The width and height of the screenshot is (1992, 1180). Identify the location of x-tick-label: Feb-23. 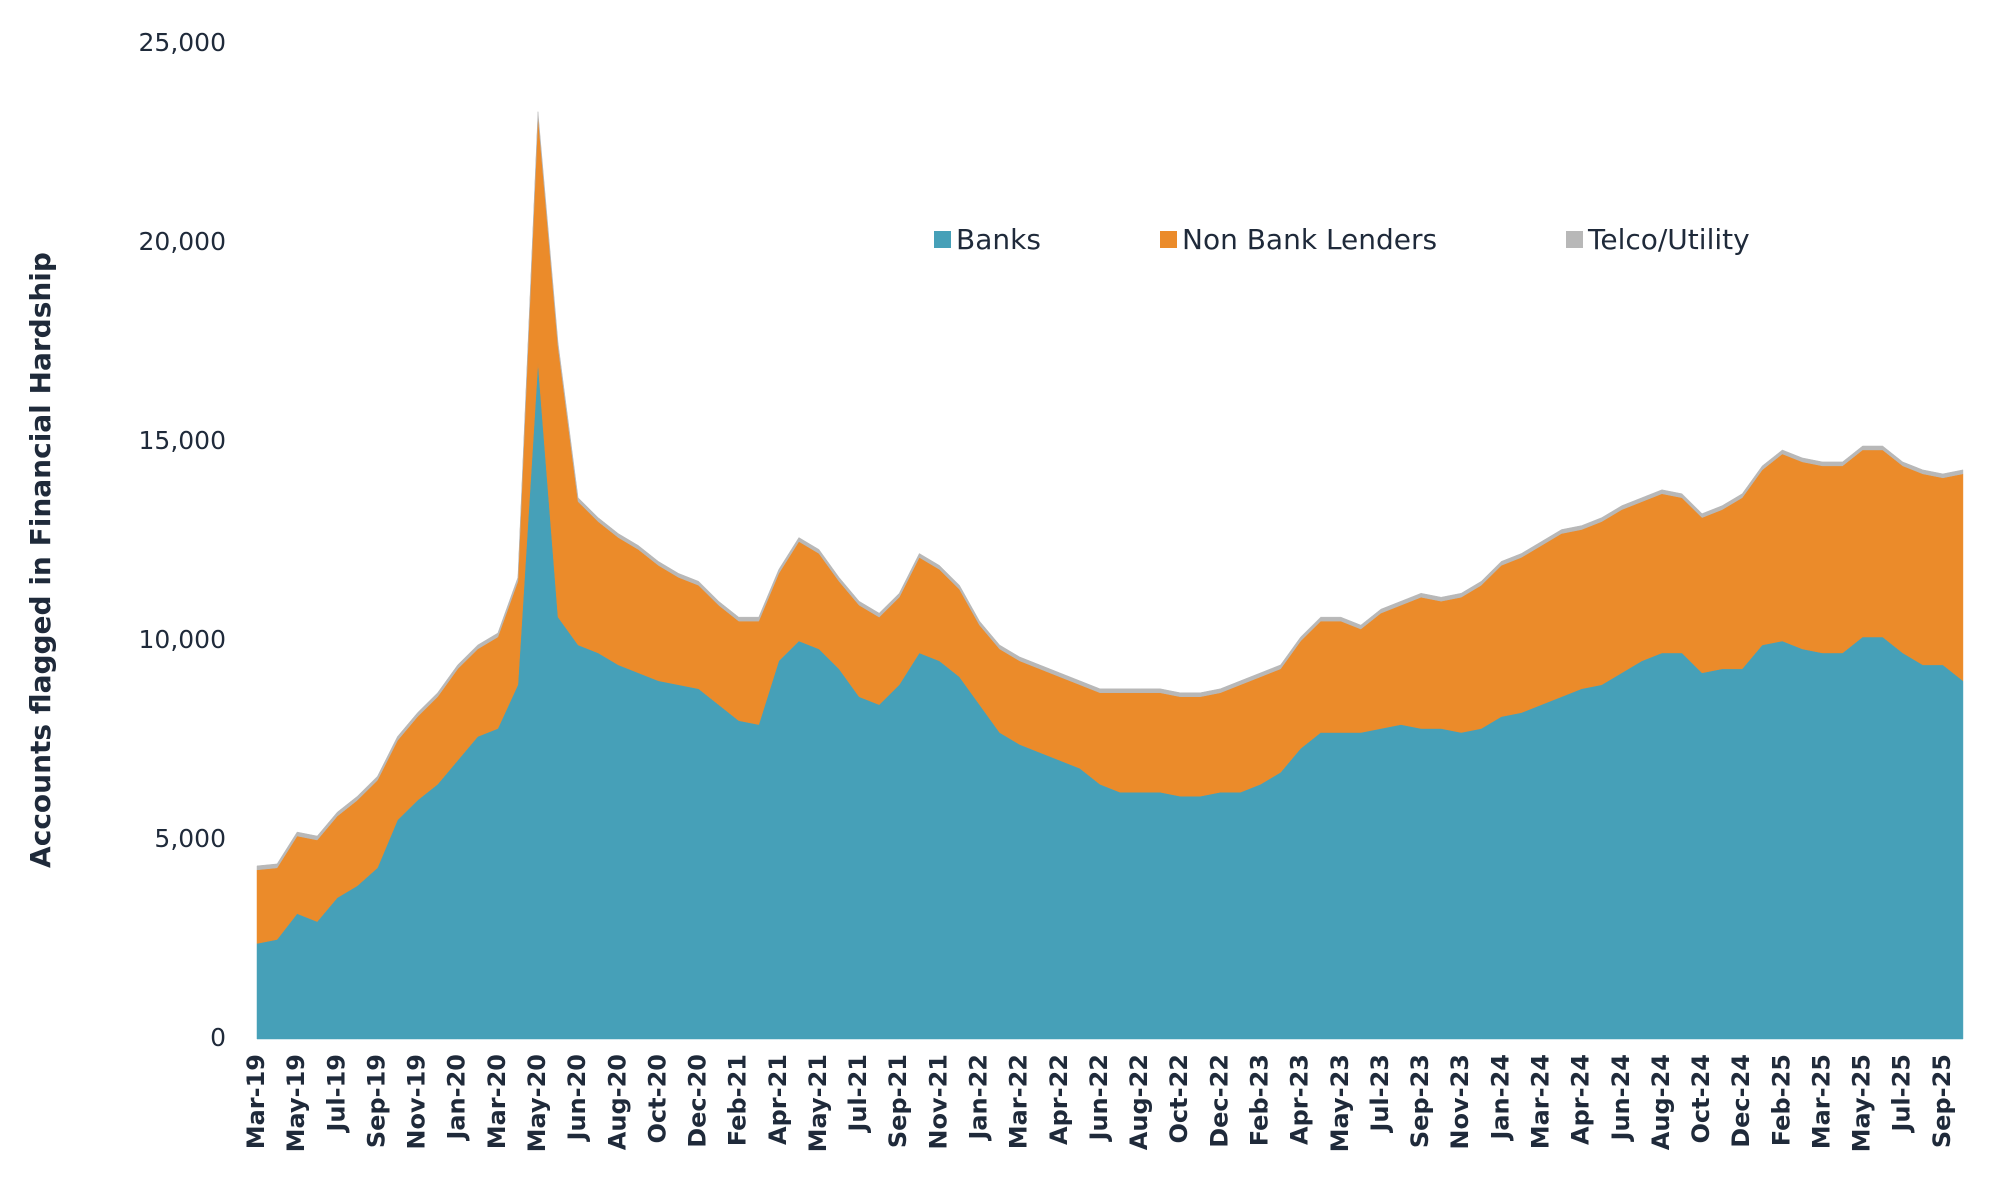
(1260, 1100).